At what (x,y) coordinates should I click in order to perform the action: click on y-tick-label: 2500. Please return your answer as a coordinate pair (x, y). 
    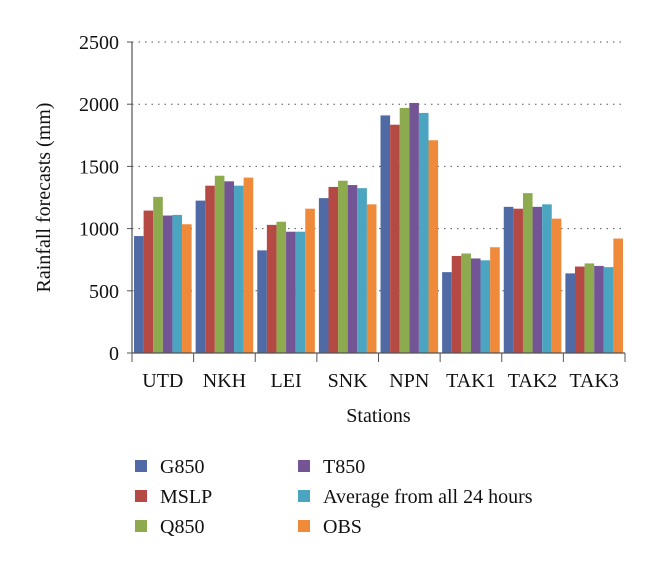
    Looking at the image, I should click on (99, 43).